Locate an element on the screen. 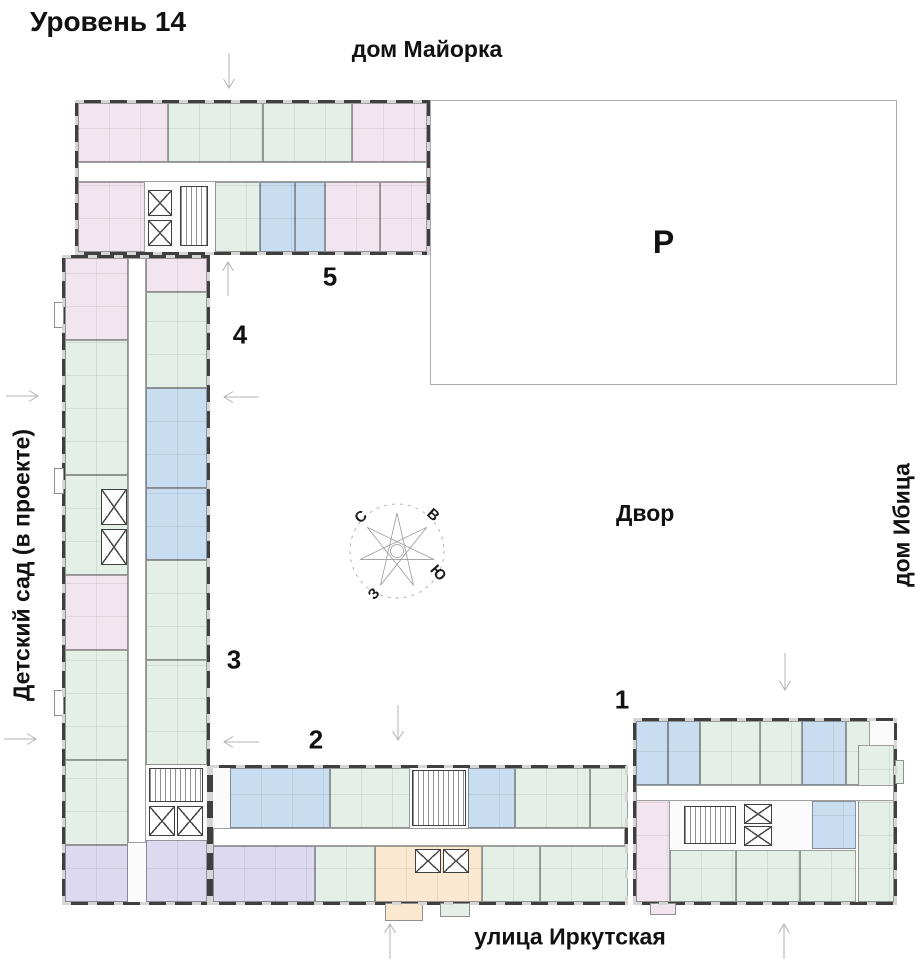 The width and height of the screenshot is (920, 960). parking-label: P is located at coordinates (663, 242).